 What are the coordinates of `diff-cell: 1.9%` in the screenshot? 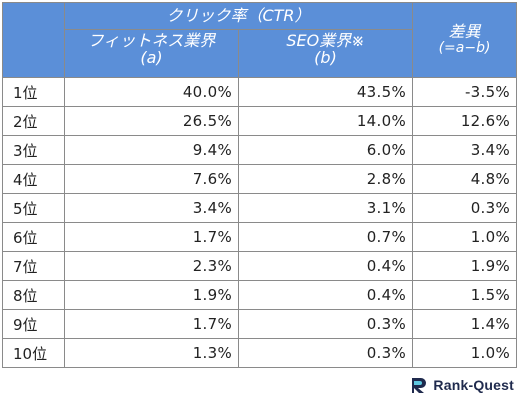 It's located at (464, 266).